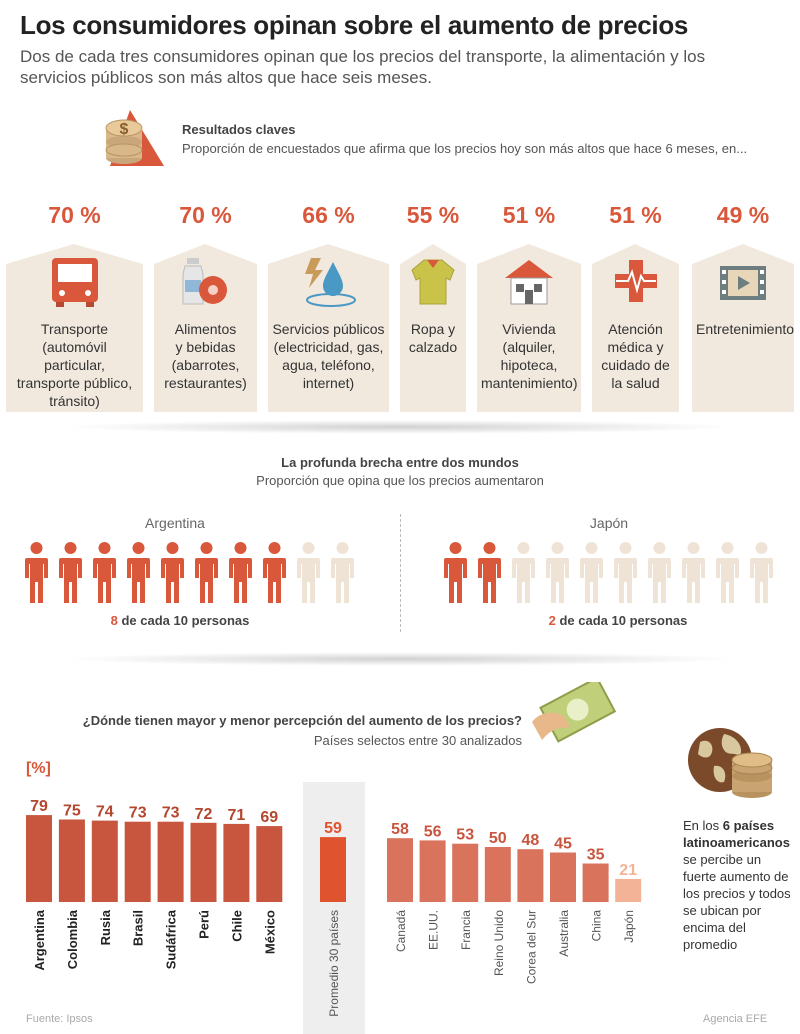 The image size is (800, 1034). I want to click on result-label: Ropa y calzado, so click(433, 338).